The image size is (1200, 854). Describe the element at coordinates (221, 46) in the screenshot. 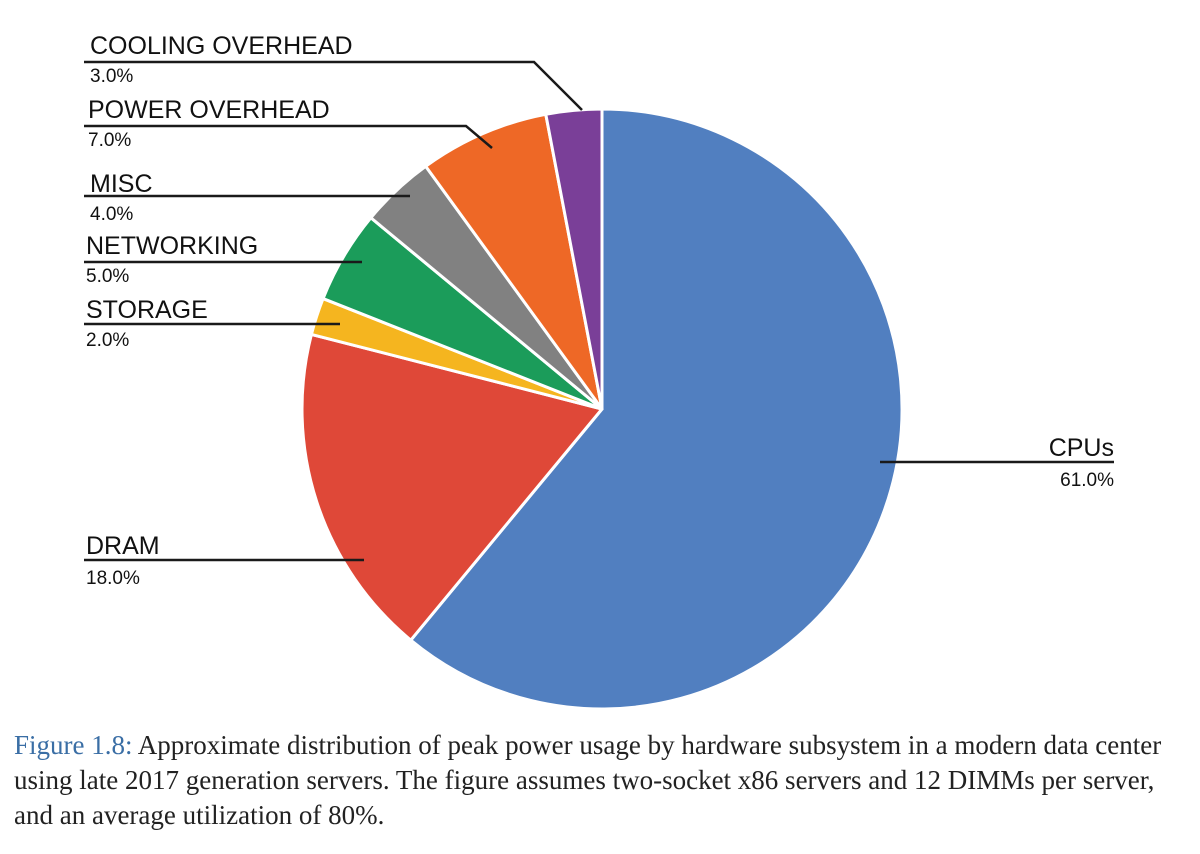

I see `slice-label: COOLING OVERHEAD` at that location.